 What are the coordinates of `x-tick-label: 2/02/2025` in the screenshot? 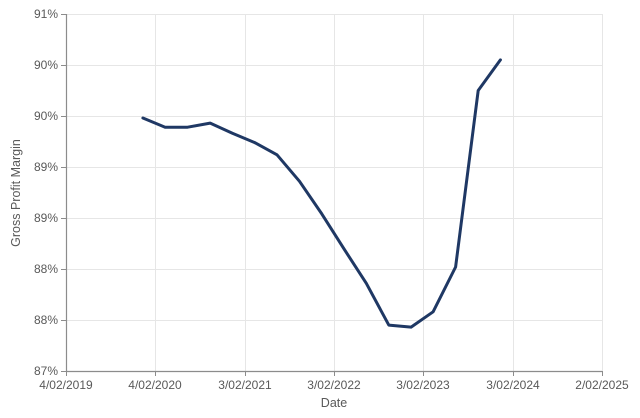 It's located at (602, 385).